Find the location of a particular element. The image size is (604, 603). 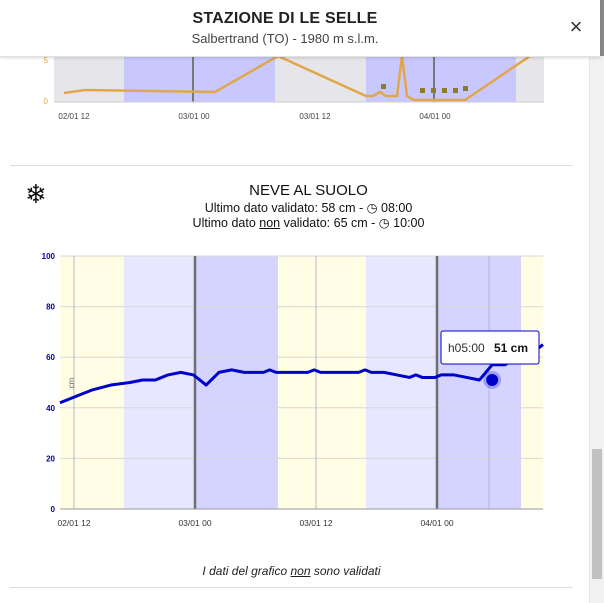

scrollbar is located at coordinates (596, 329).